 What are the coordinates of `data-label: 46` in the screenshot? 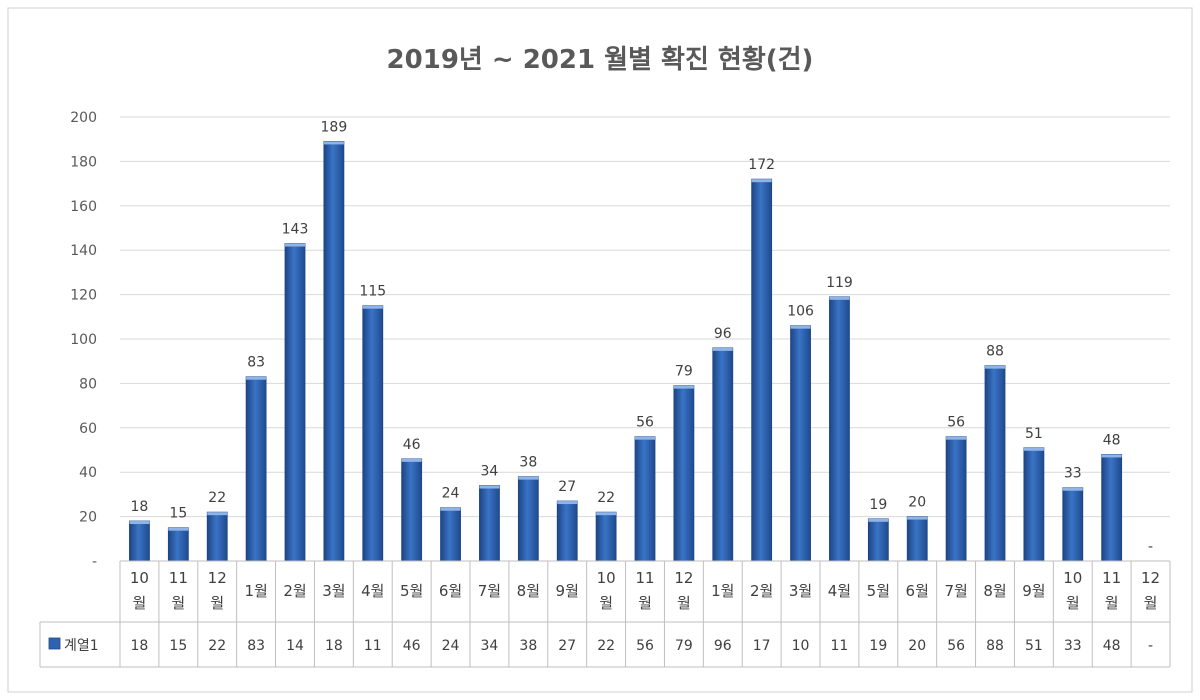 It's located at (412, 445).